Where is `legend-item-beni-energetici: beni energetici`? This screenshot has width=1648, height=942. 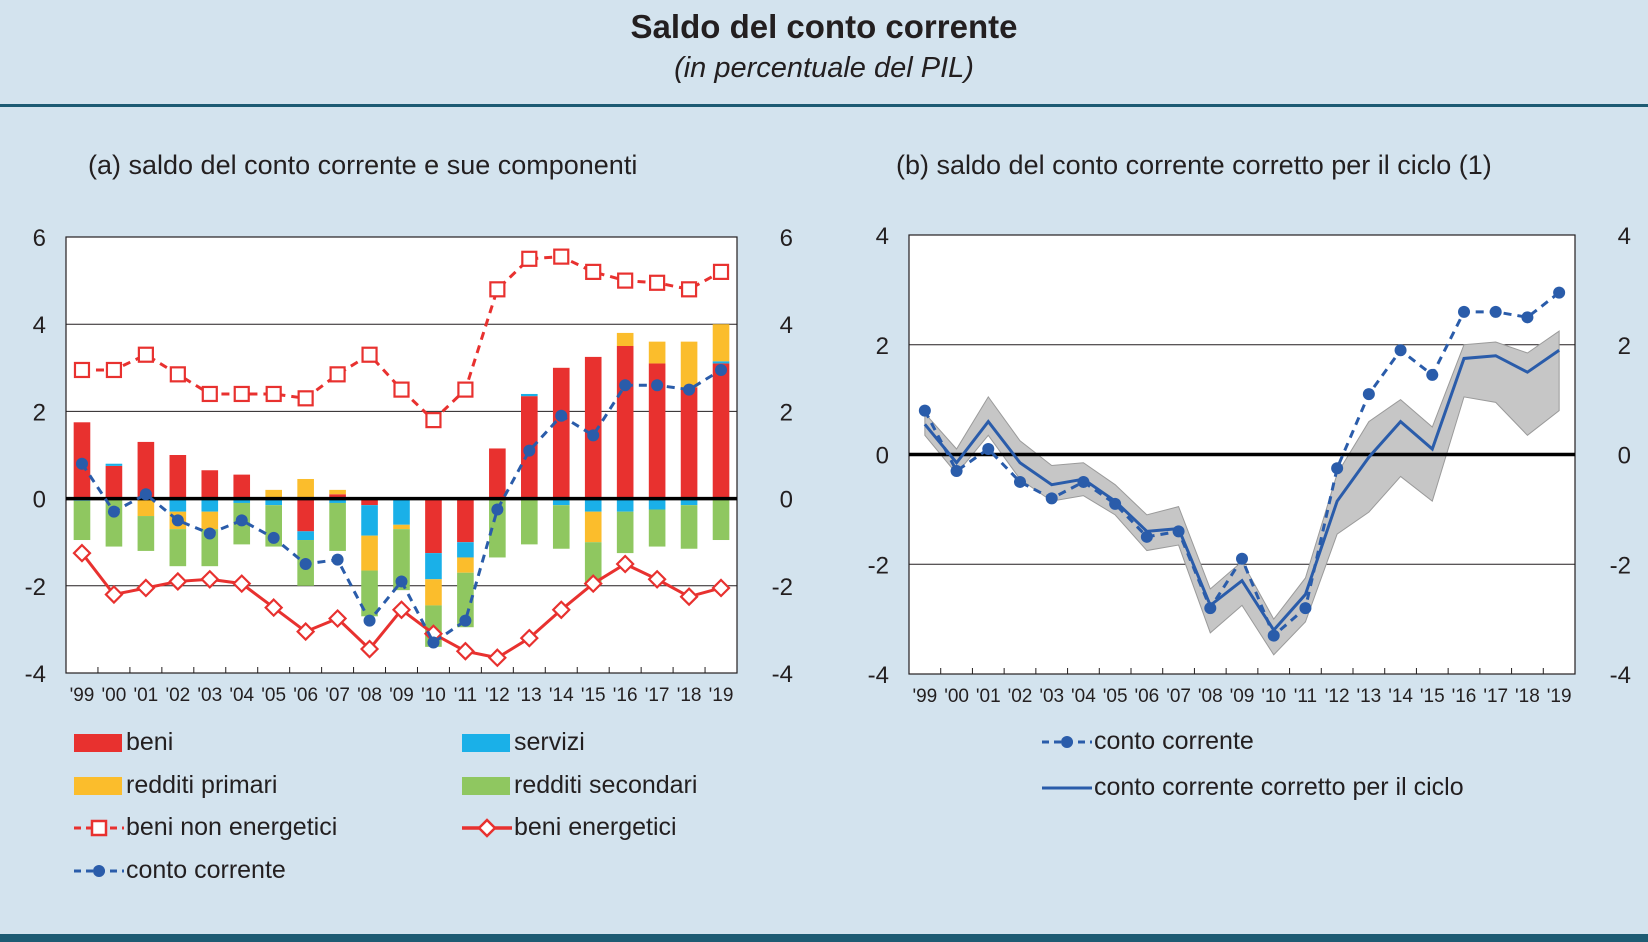
legend-item-beni-energetici: beni energetici is located at coordinates (569, 827).